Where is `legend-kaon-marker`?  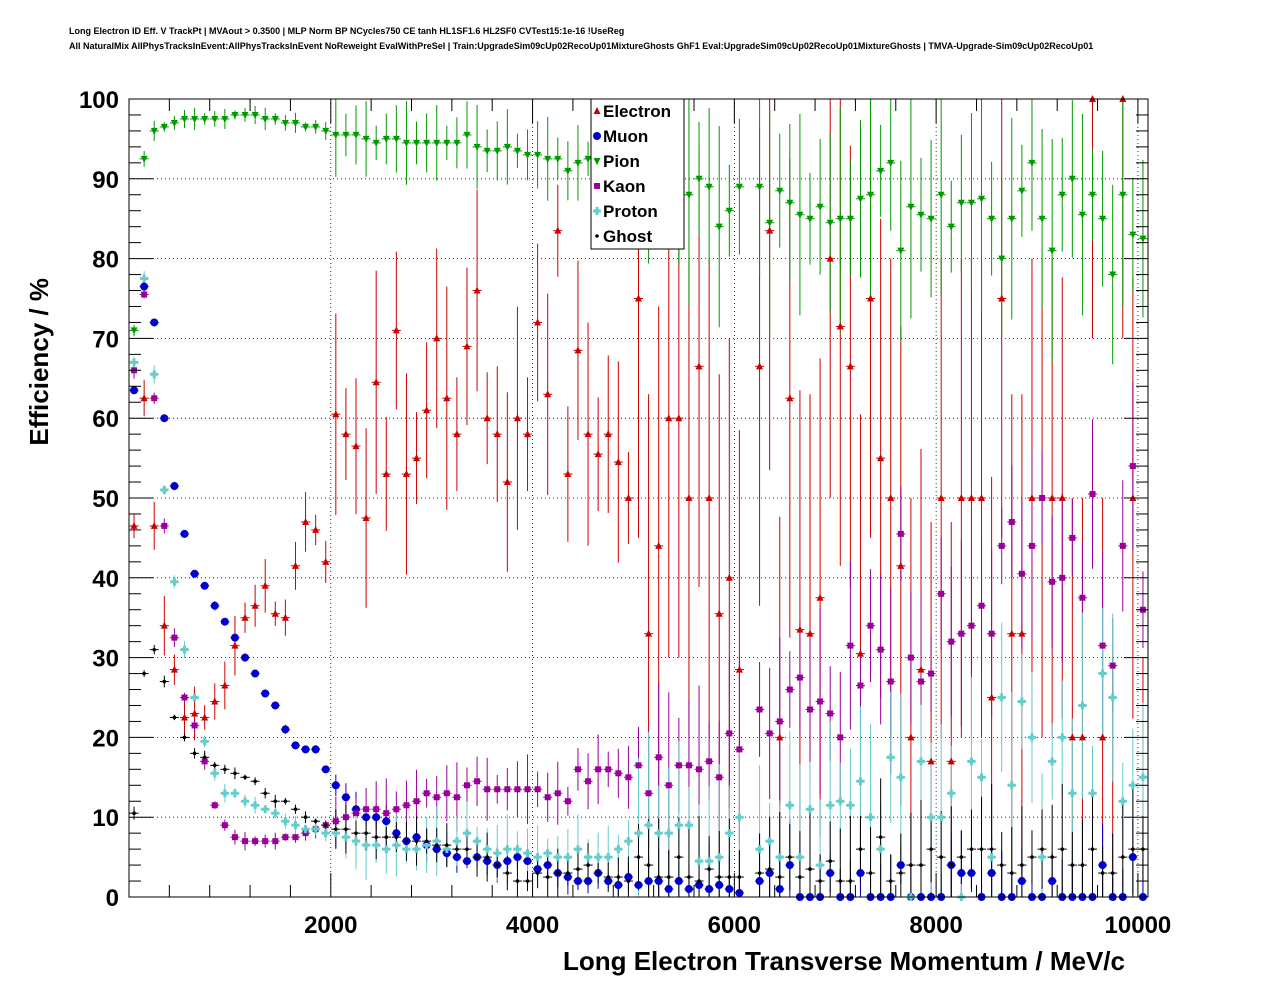 legend-kaon-marker is located at coordinates (597, 186).